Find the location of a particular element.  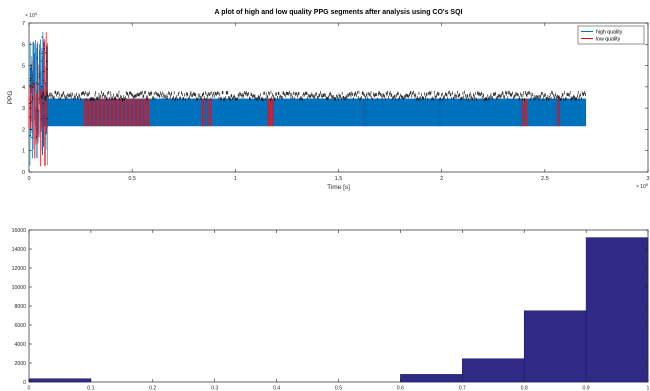

legend-entry-high-quality: high quality is located at coordinates (609, 33).